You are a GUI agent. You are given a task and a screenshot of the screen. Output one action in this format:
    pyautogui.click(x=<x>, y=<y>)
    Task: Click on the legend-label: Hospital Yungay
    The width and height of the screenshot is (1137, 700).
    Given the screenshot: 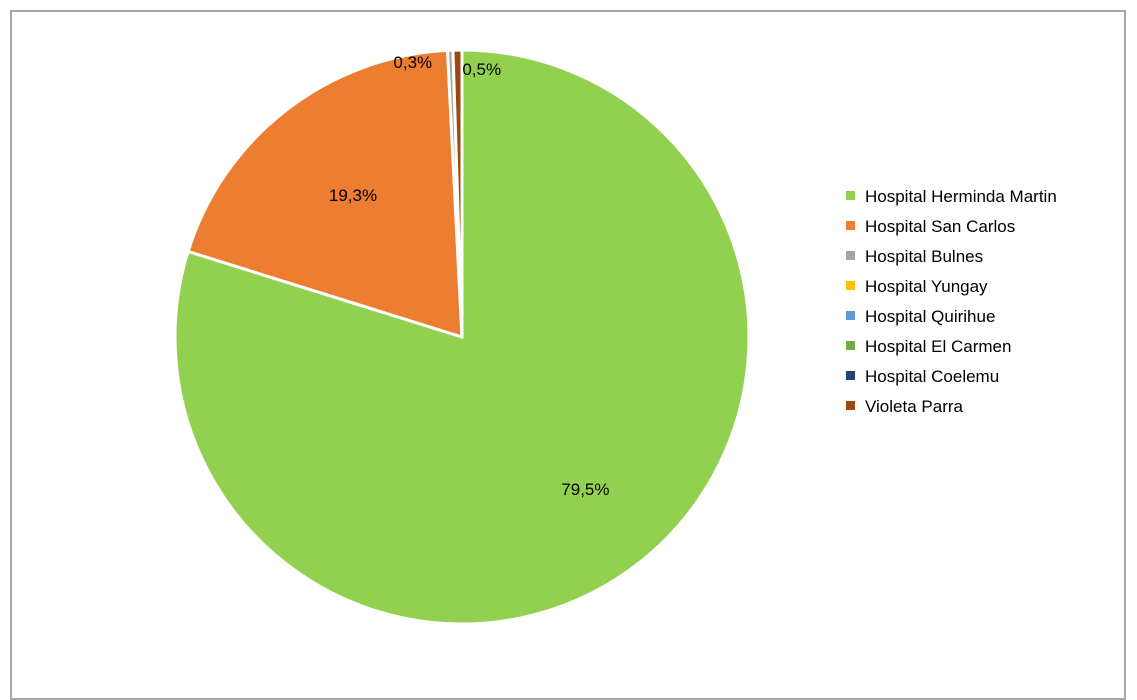 What is the action you would take?
    pyautogui.click(x=926, y=286)
    